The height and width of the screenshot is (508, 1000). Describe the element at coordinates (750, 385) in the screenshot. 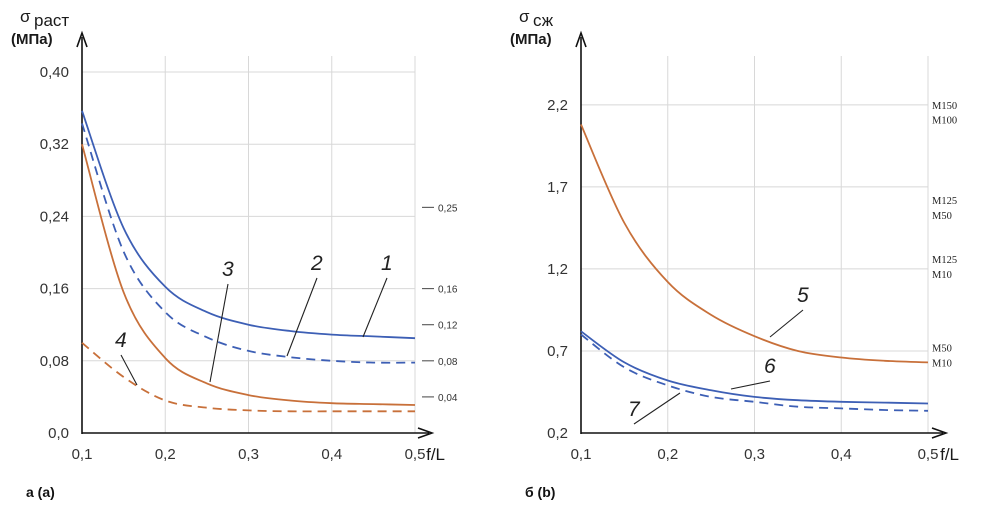

I see `curve-6-leader` at that location.